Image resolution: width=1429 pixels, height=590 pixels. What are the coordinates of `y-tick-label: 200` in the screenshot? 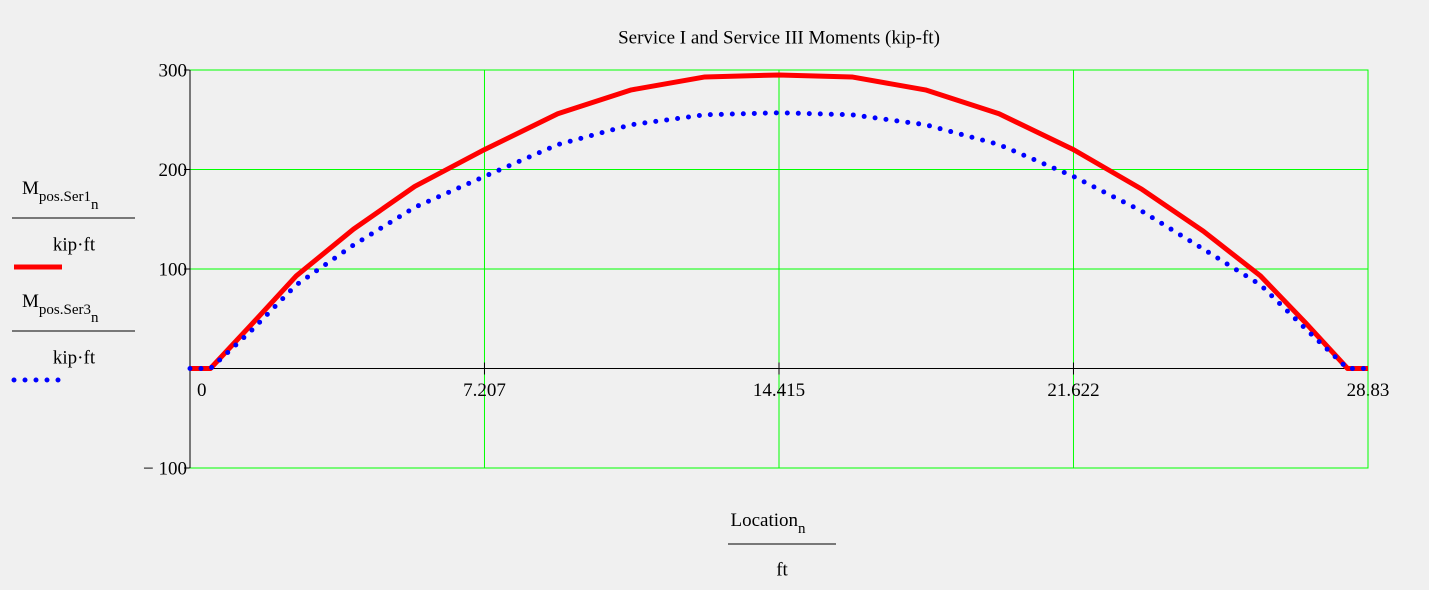 It's located at (173, 170).